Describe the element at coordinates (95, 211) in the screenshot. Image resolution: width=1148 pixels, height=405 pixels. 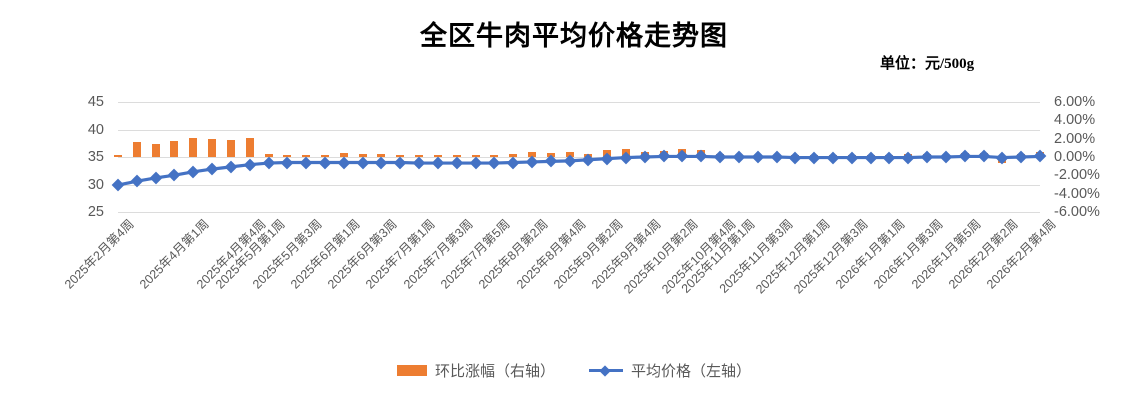
I see `left-axis-tick: 25` at that location.